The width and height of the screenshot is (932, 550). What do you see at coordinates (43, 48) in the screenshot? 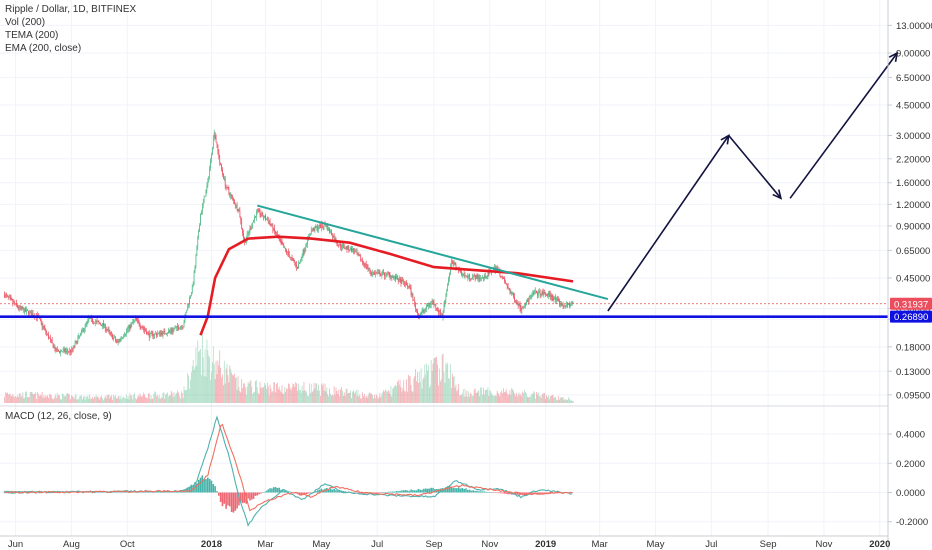
I see `indicator-ema: EMA (200, close)` at bounding box center [43, 48].